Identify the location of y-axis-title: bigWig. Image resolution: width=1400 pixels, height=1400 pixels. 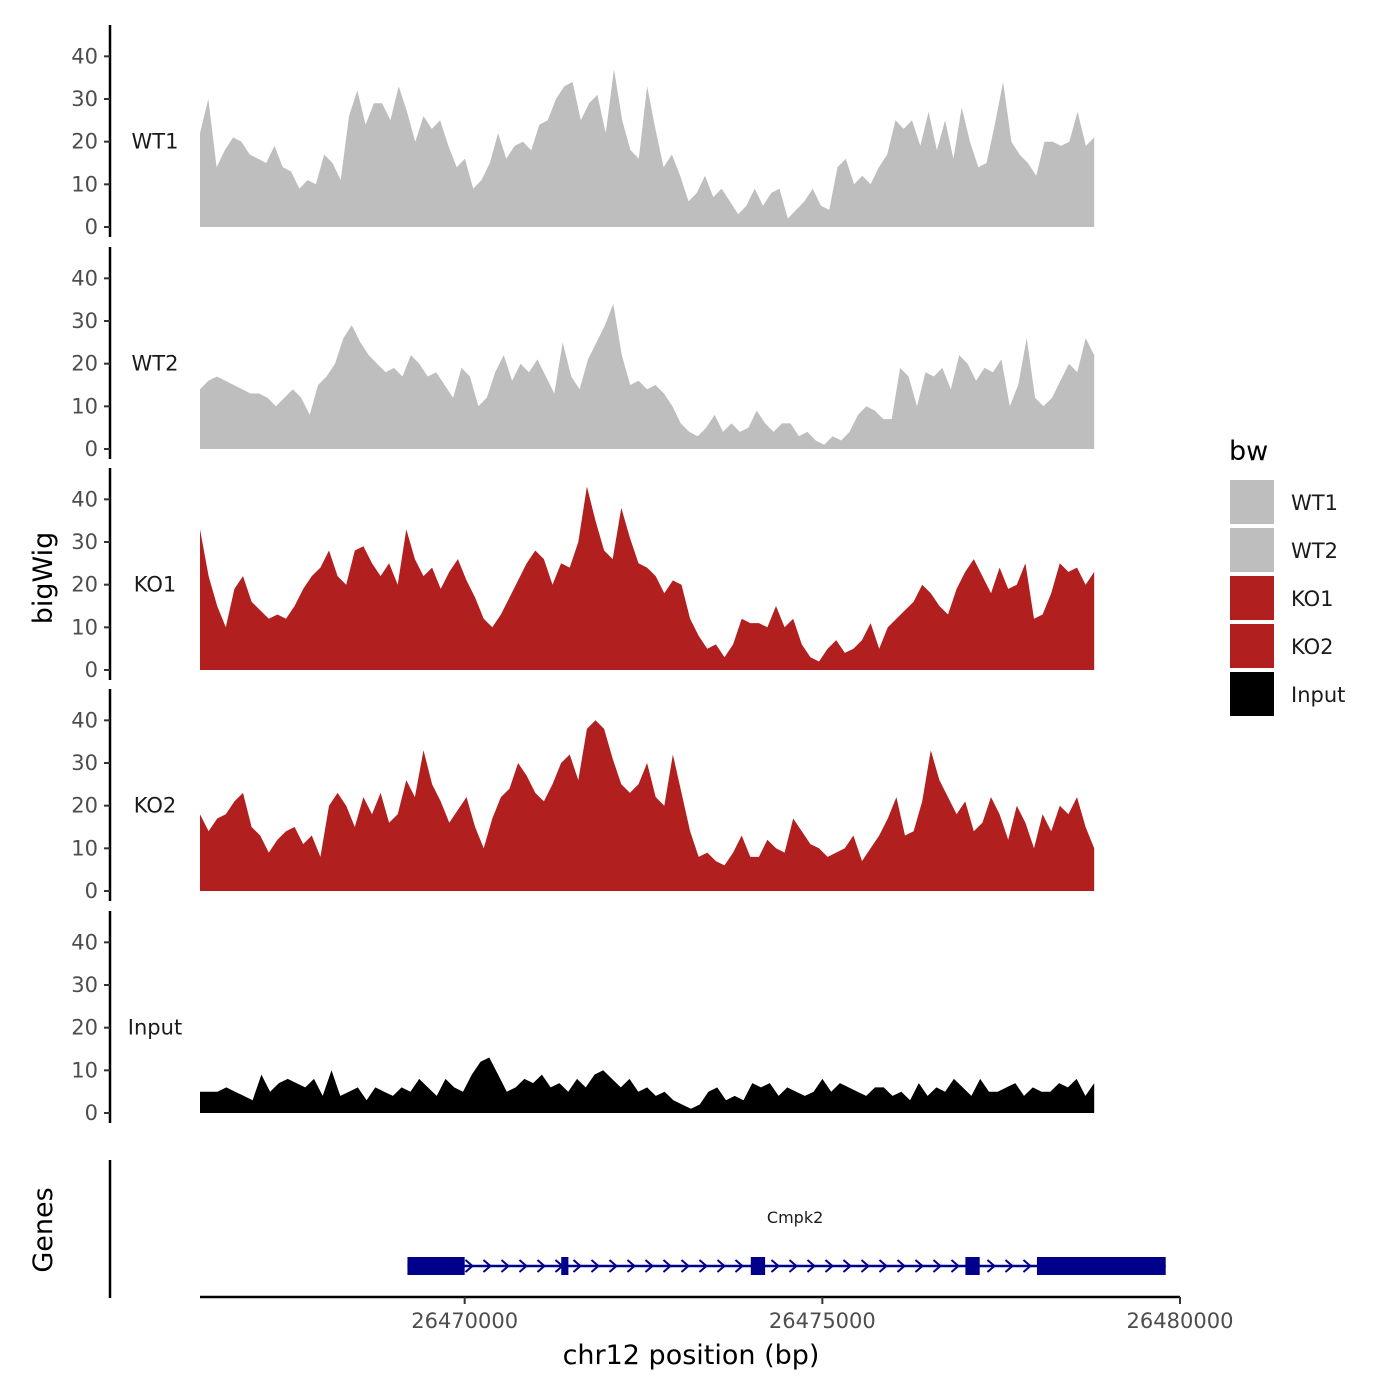
(43, 578).